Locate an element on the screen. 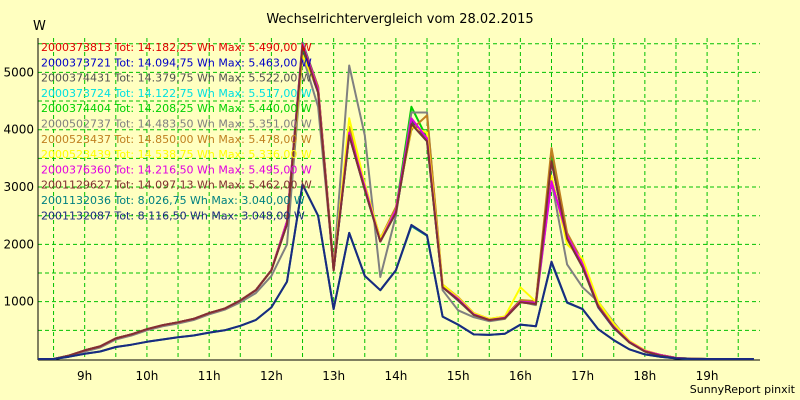 This screenshot has height=400, width=800. y-tick-label-3000: 3000 is located at coordinates (18, 187).